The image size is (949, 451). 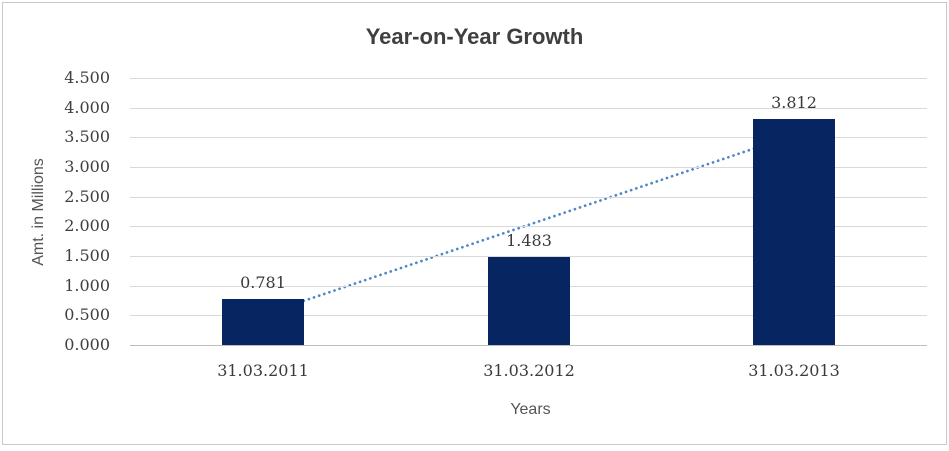 What do you see at coordinates (87, 344) in the screenshot?
I see `y-tick-label: 0.000` at bounding box center [87, 344].